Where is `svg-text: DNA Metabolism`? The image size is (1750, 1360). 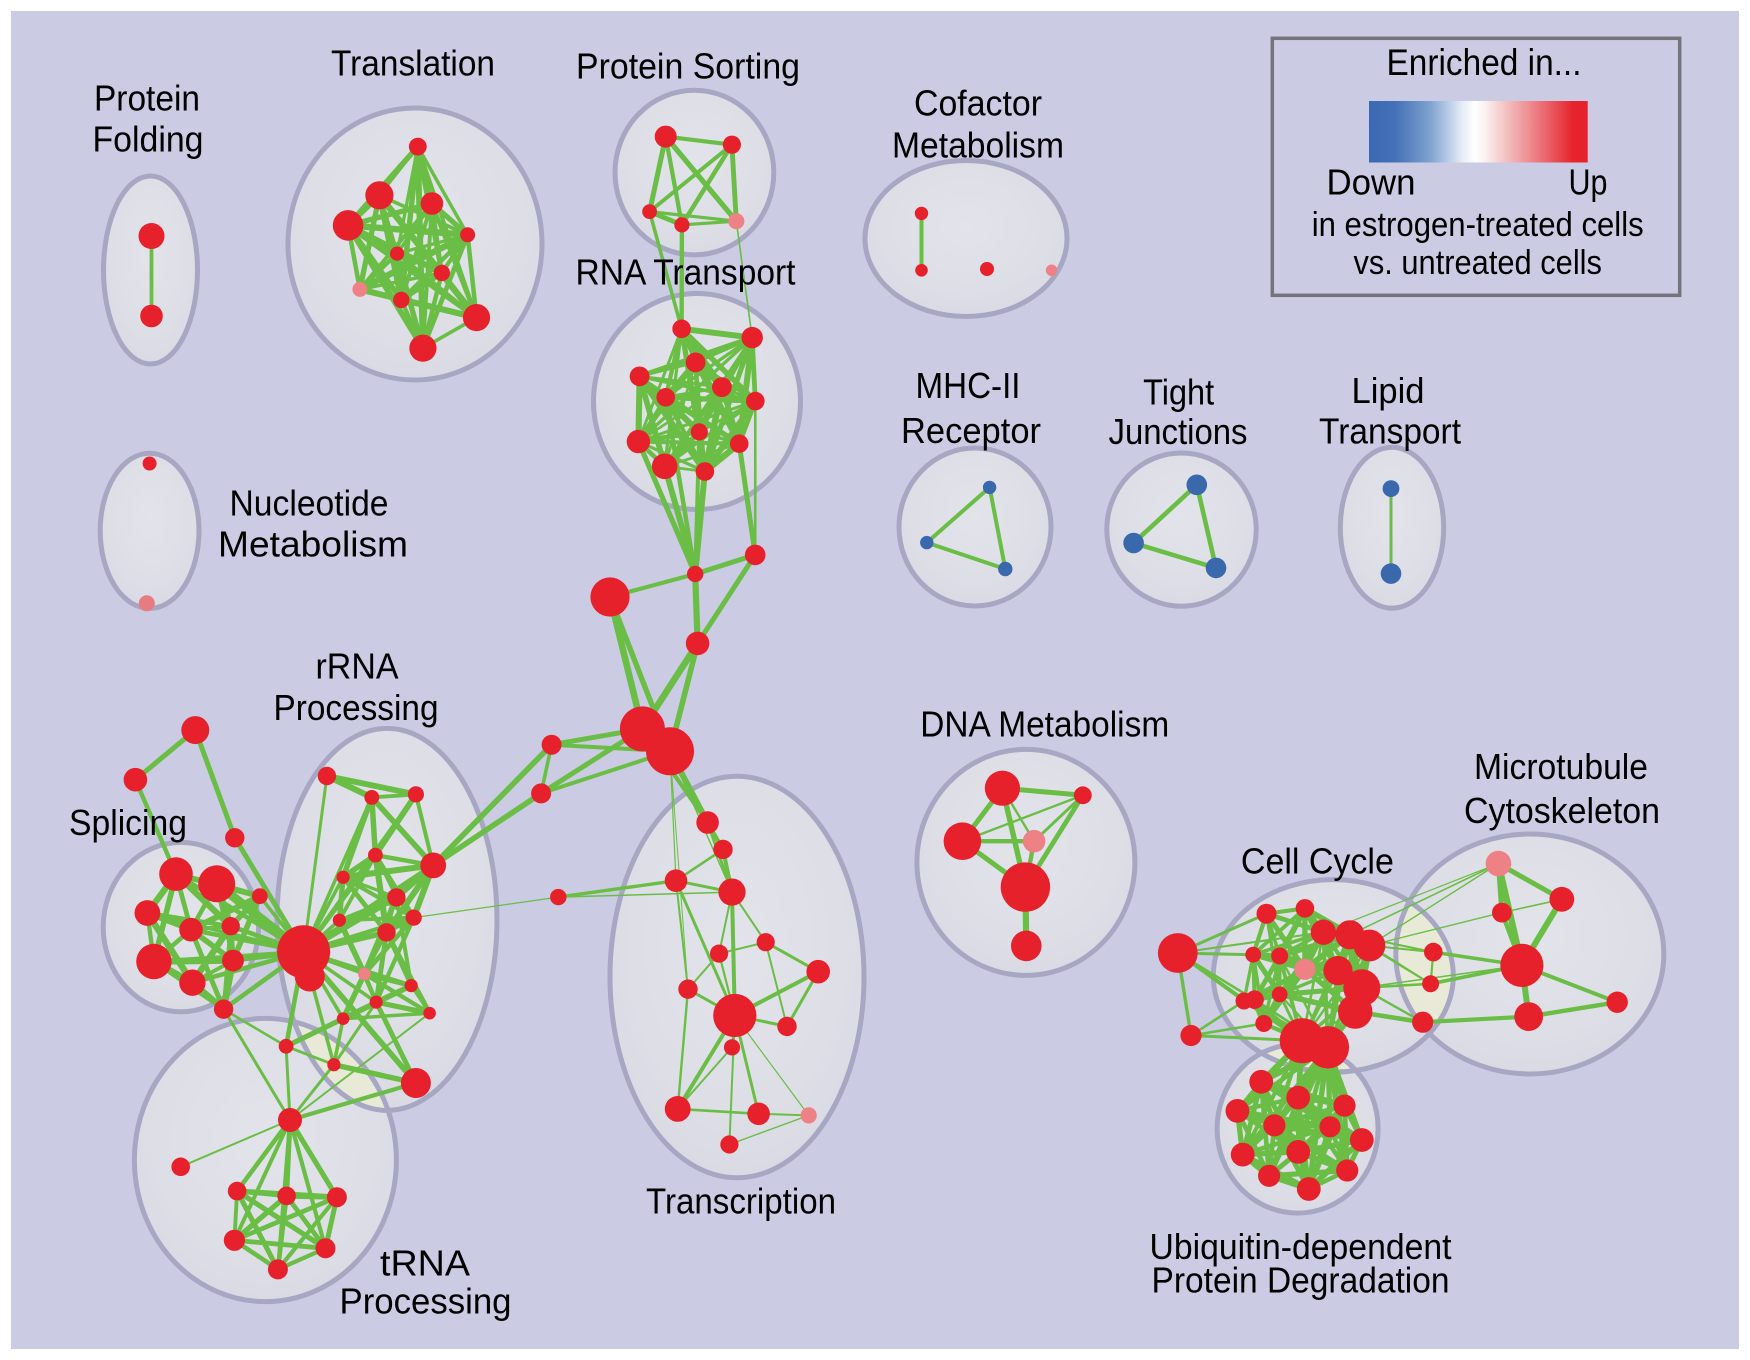 svg-text: DNA Metabolism is located at coordinates (1044, 724).